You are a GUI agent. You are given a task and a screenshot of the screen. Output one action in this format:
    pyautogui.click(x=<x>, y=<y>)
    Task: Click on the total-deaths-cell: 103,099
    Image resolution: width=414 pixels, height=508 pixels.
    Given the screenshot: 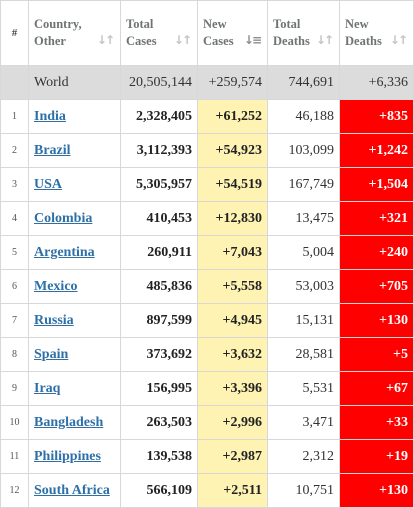 What is the action you would take?
    pyautogui.click(x=303, y=150)
    